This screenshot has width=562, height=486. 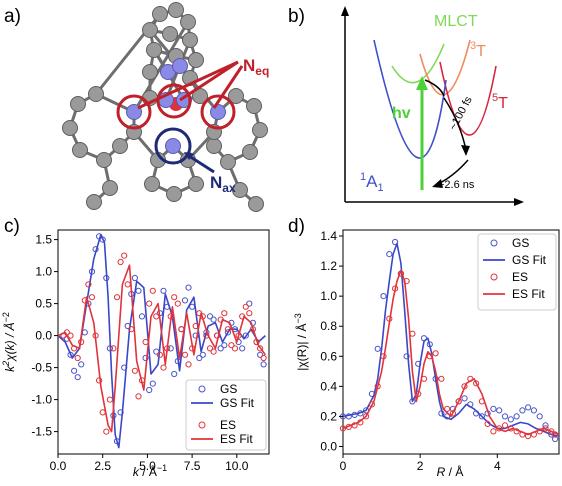 I want to click on x-tick-label: 5.0, so click(x=147, y=466).